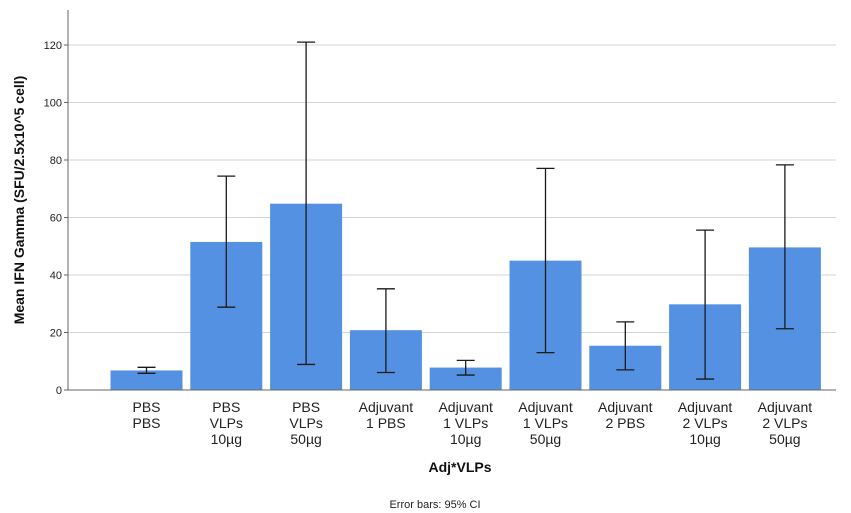  I want to click on y-axis-title: Mean IFN Gamma (SFU/2.5x10^5 cell), so click(19, 200).